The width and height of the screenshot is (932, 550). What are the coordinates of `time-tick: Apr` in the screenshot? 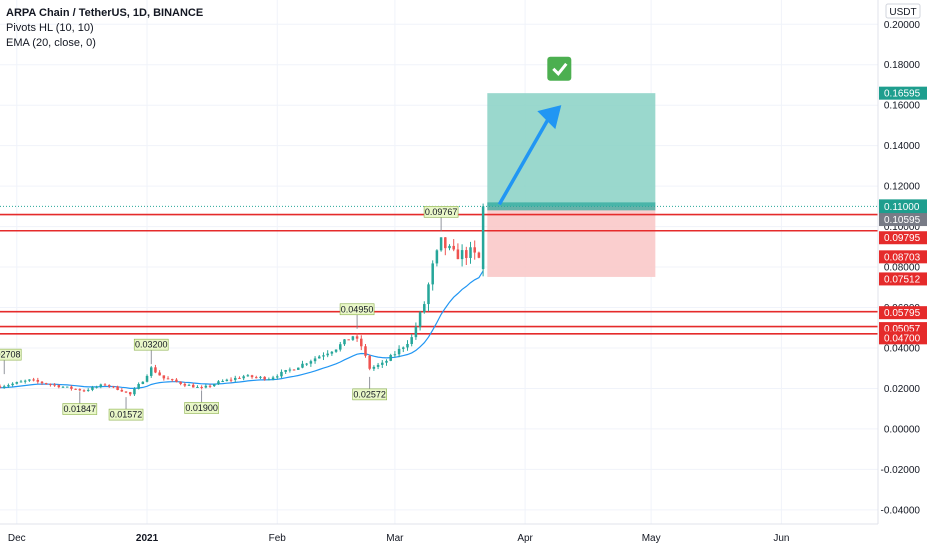 It's located at (525, 538).